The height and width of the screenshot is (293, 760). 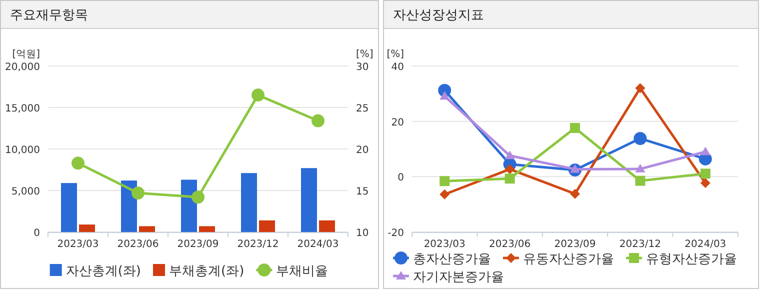 What do you see at coordinates (438, 15) in the screenshot?
I see `chart-title: 자산성장성지표` at bounding box center [438, 15].